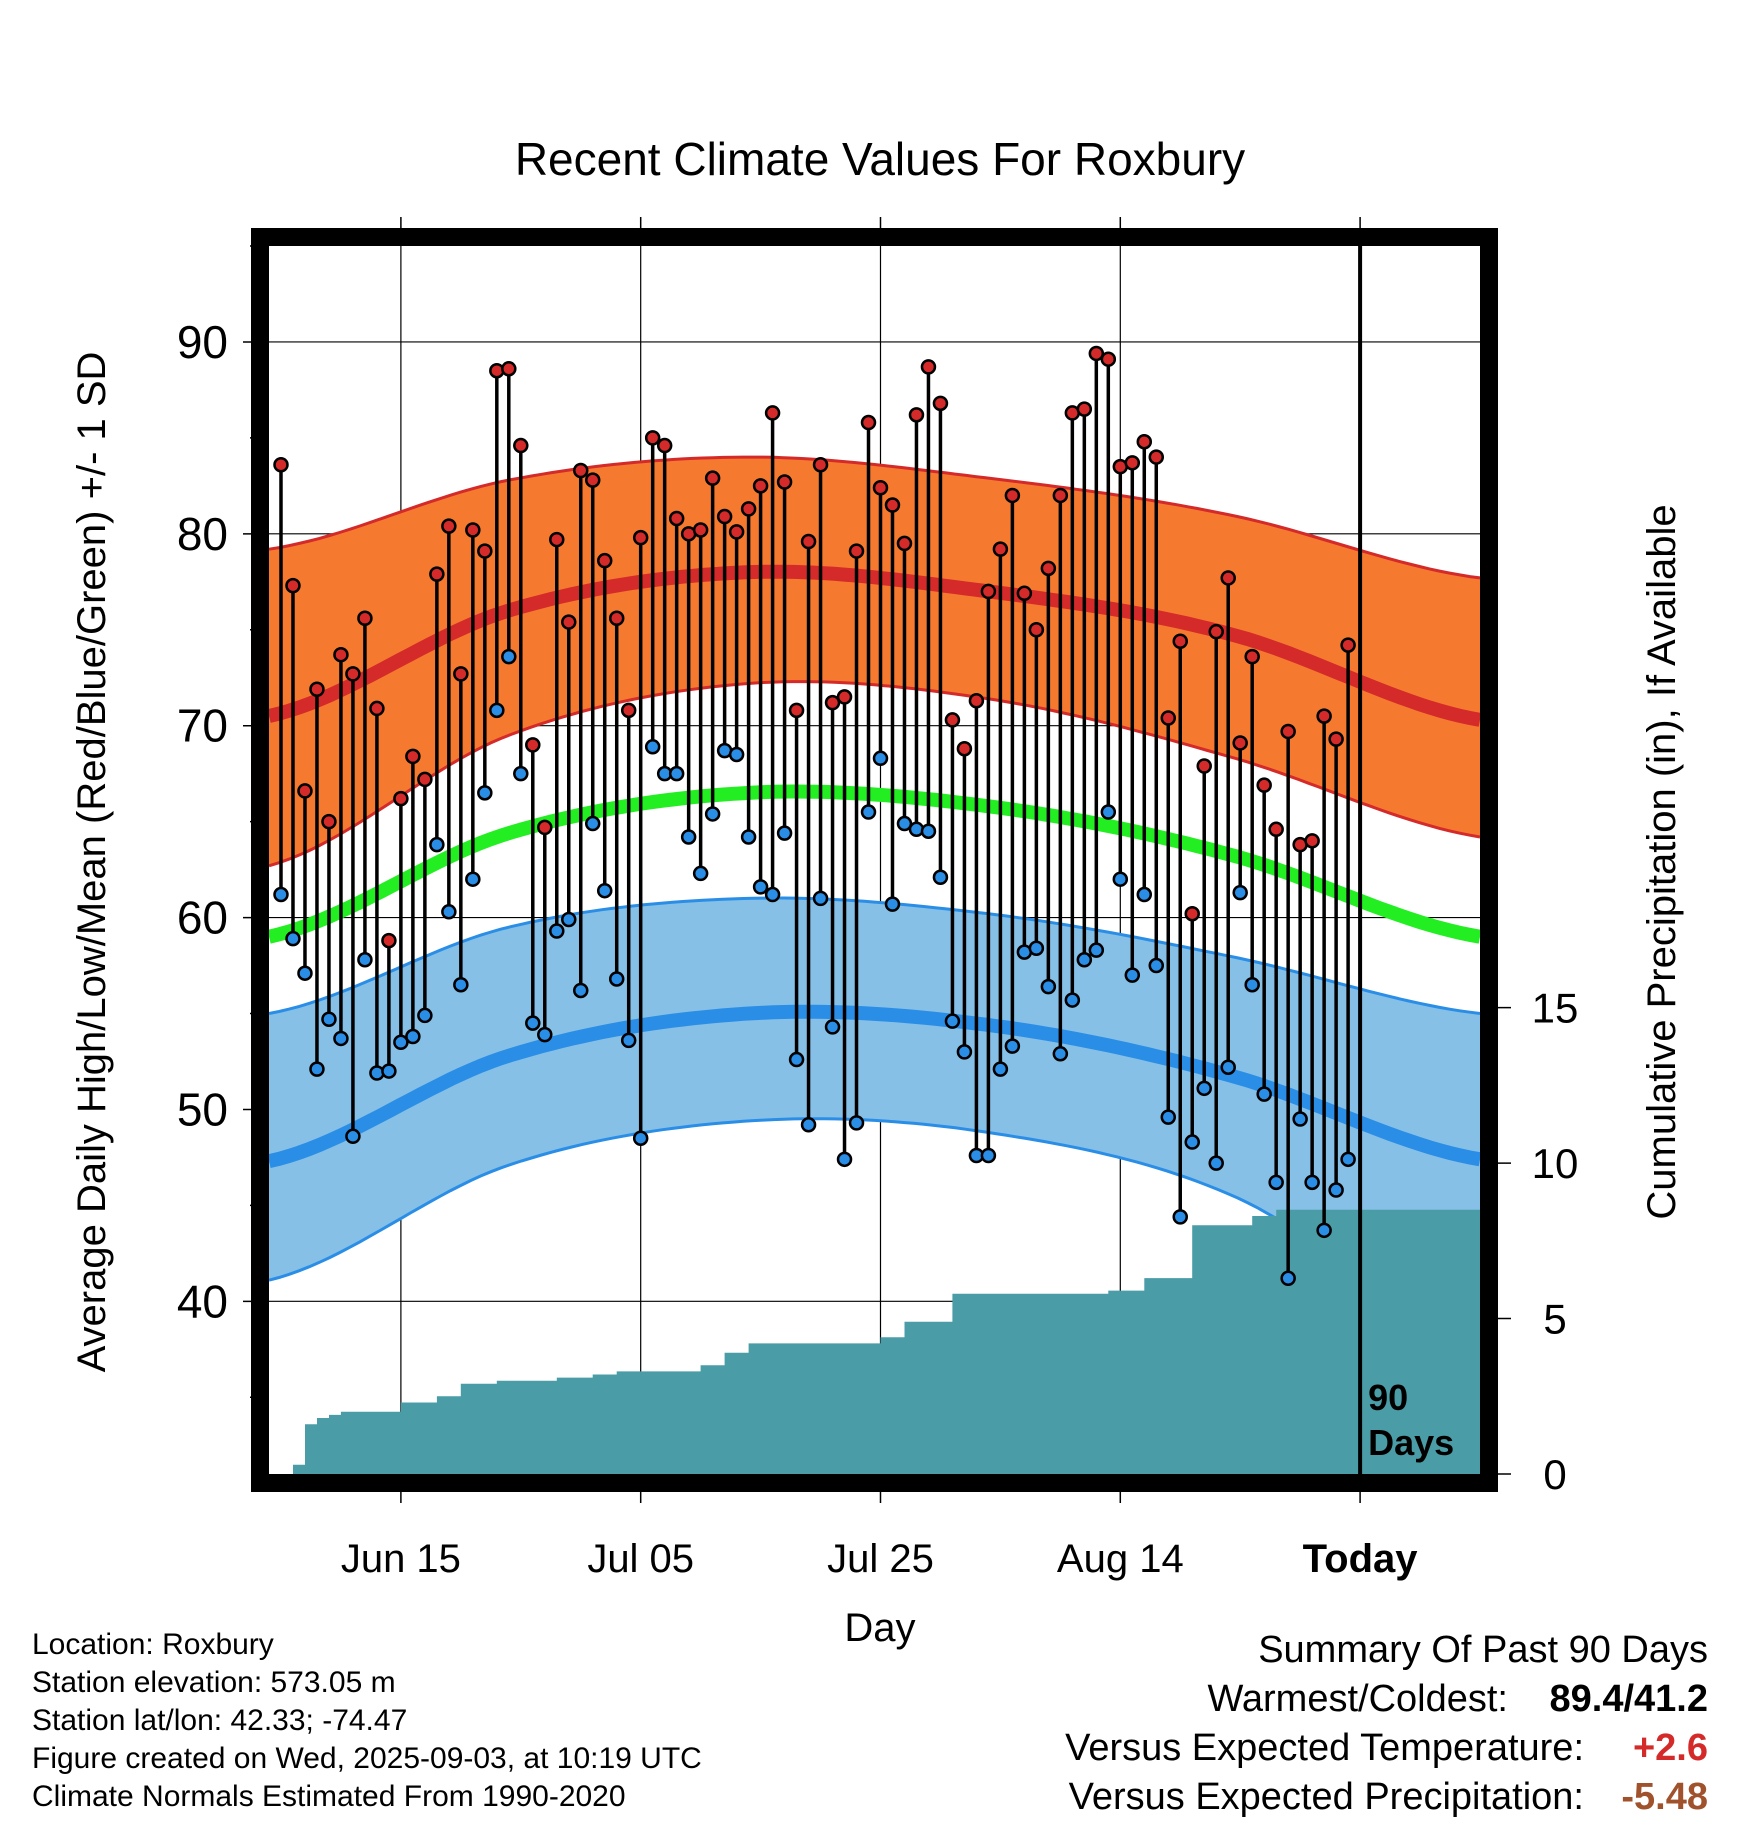 The image size is (1748, 1828). What do you see at coordinates (874, 864) in the screenshot?
I see `normal-mean-line` at bounding box center [874, 864].